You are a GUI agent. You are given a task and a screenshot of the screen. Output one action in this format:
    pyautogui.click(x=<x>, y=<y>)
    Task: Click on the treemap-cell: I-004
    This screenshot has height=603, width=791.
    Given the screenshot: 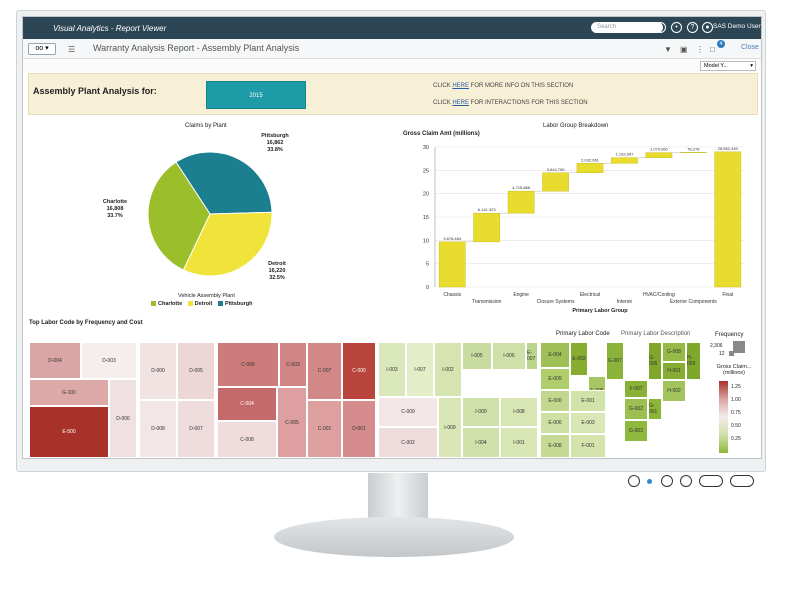 What is the action you would take?
    pyautogui.click(x=481, y=442)
    